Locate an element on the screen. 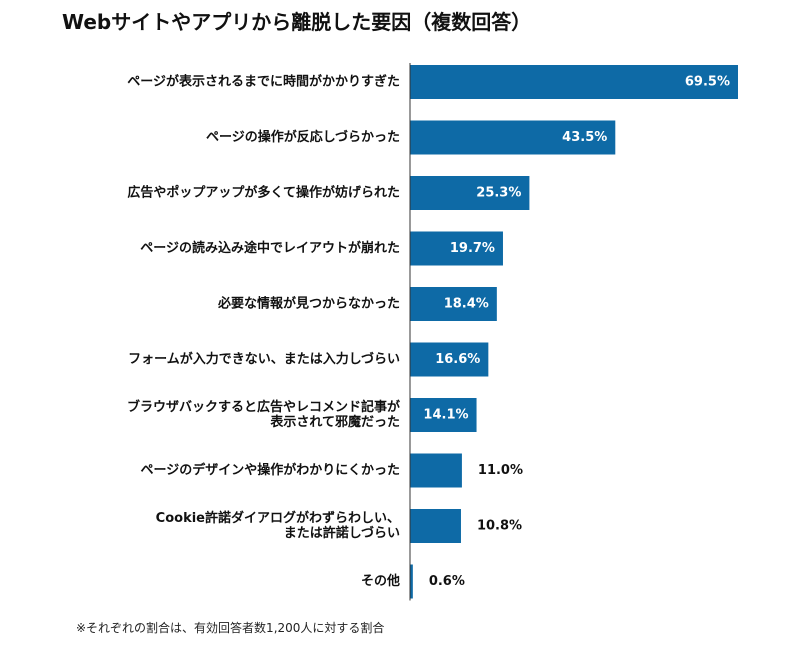  footnote: ※それぞれの割合は、有効回答者数1,200人に対する割合 is located at coordinates (230, 628).